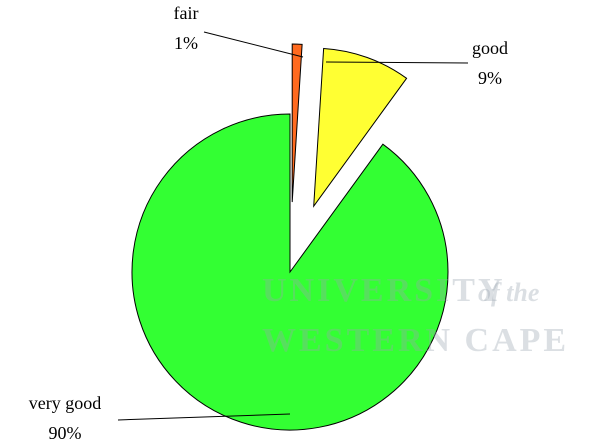  I want to click on value-label: 90%, so click(65, 433).